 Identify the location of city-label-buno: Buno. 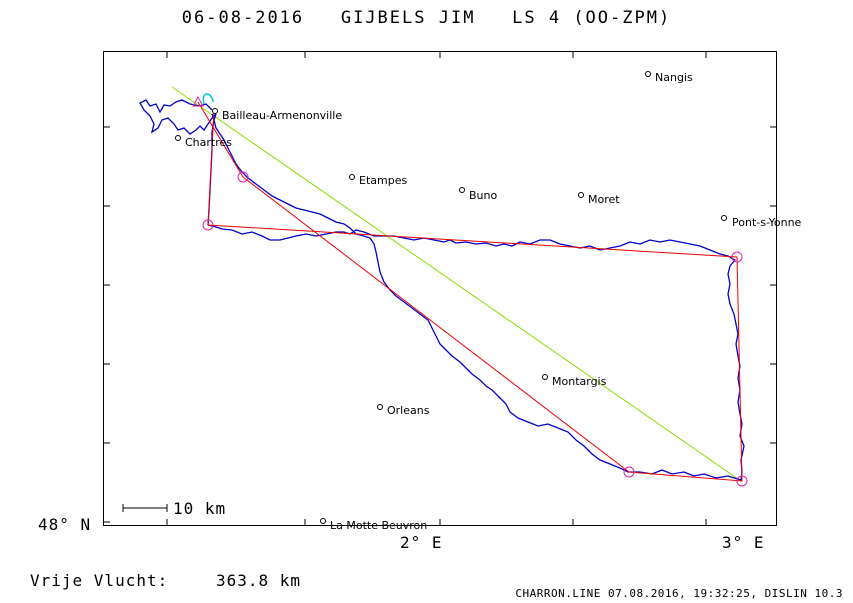
(483, 195).